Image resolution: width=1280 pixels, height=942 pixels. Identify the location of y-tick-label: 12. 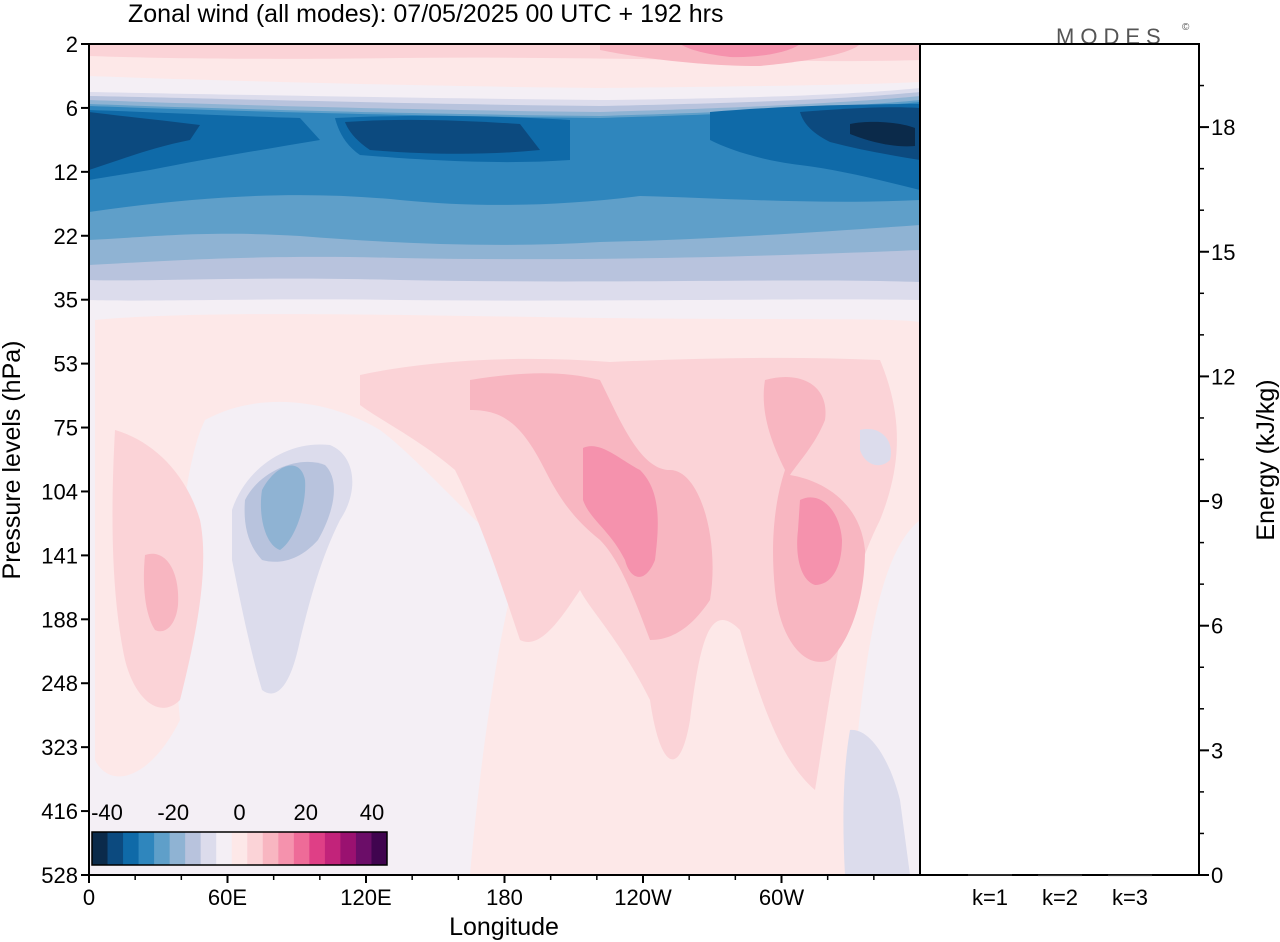
(66, 172).